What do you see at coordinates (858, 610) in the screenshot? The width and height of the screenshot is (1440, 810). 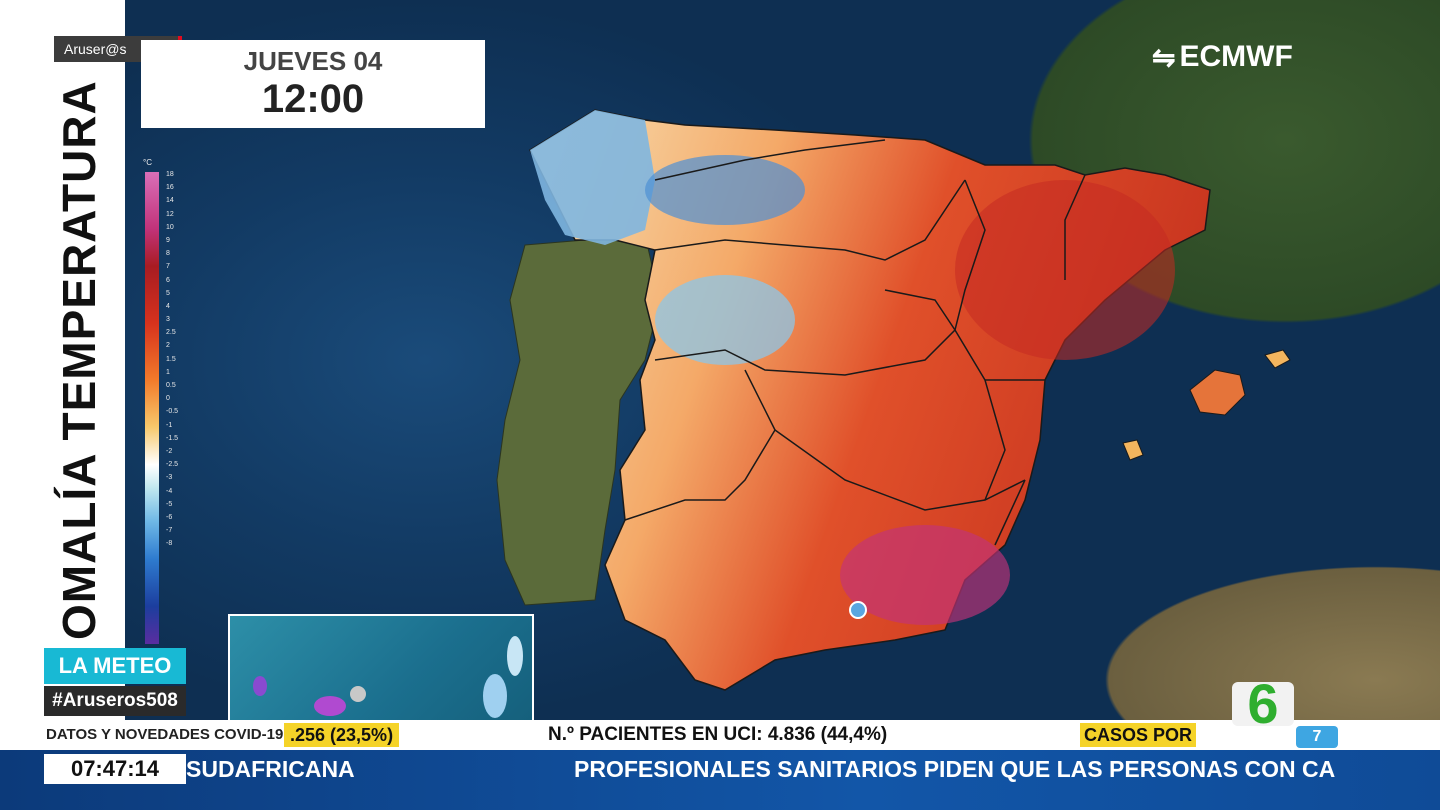 I see `granada-cold-dot` at bounding box center [858, 610].